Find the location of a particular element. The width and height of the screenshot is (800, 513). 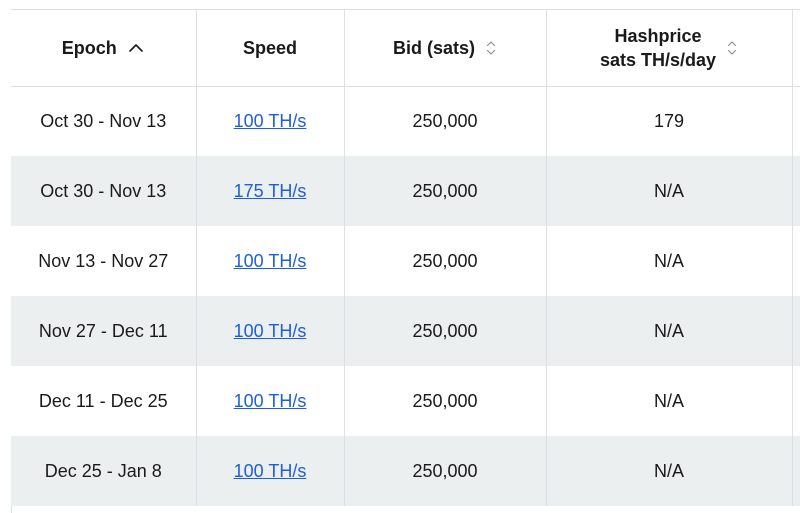

table-row: Nov 27 - Dec 11 100 TH/s 250,000 N/A is located at coordinates (405, 331).